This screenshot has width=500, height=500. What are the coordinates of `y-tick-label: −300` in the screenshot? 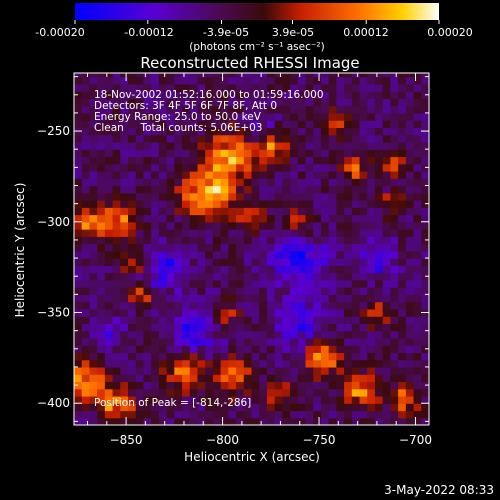 It's located at (53, 222).